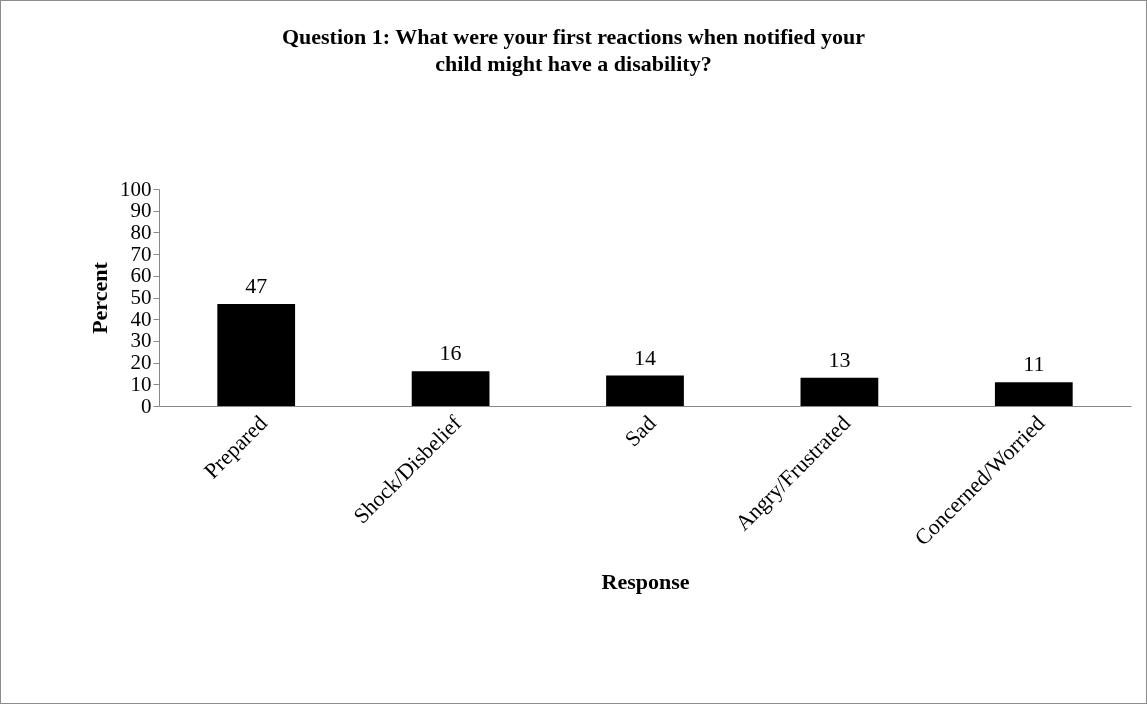 The image size is (1147, 704). What do you see at coordinates (256, 286) in the screenshot?
I see `data-label: 47` at bounding box center [256, 286].